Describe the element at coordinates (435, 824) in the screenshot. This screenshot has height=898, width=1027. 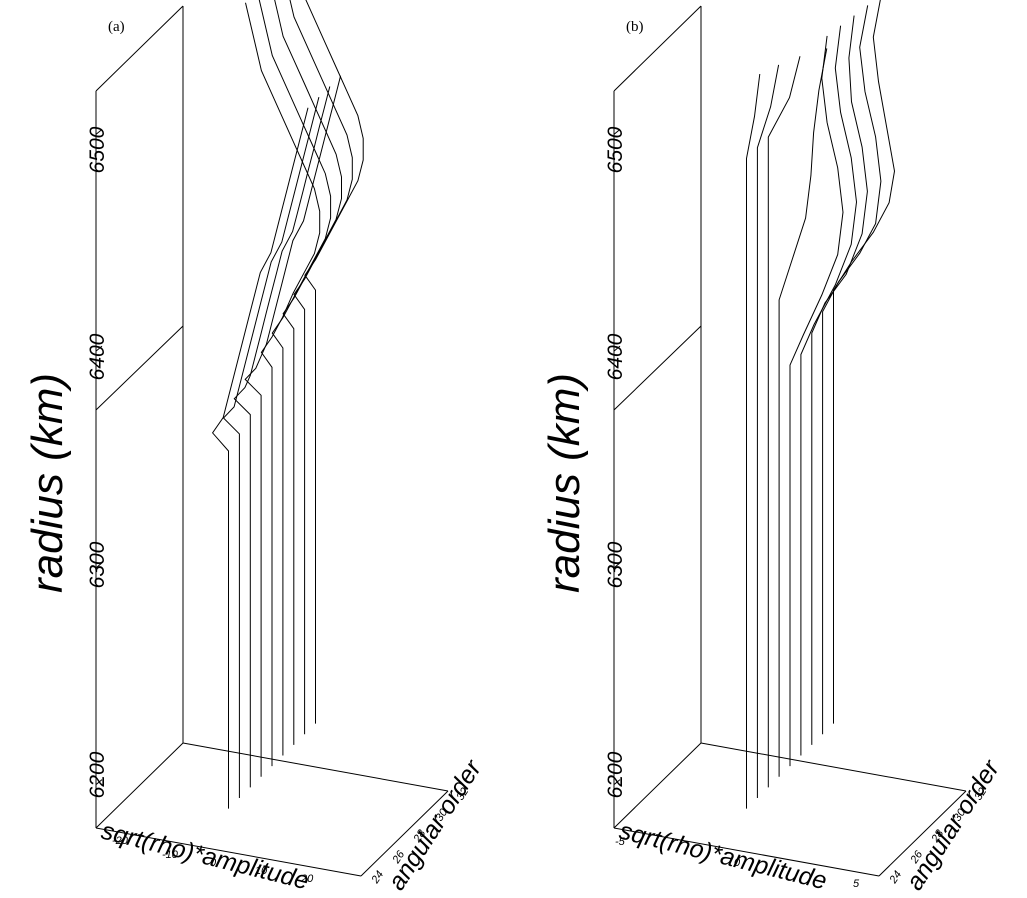
I see `panel-a-angular-order-axis-title: angular order` at that location.